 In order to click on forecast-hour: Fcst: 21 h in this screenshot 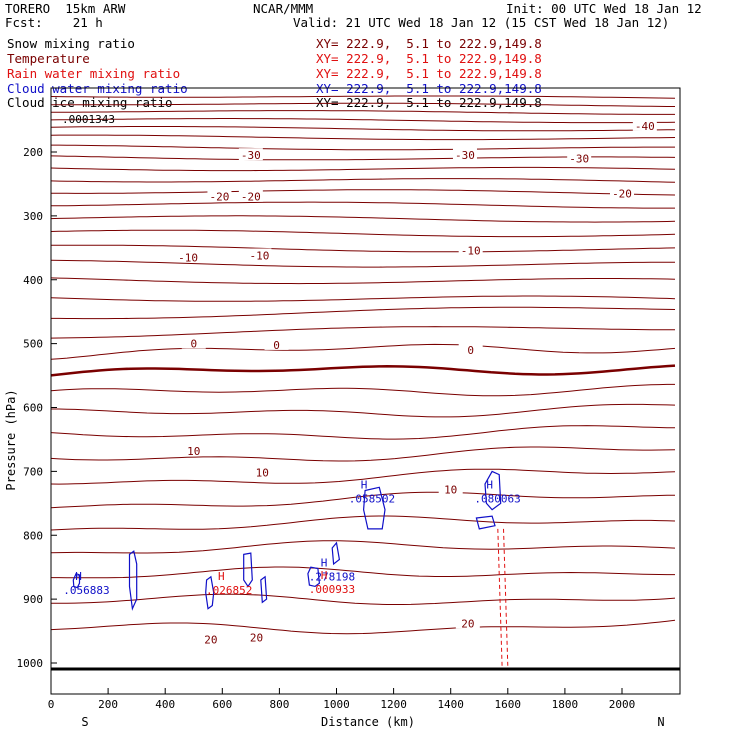, I will do `click(54, 22)`.